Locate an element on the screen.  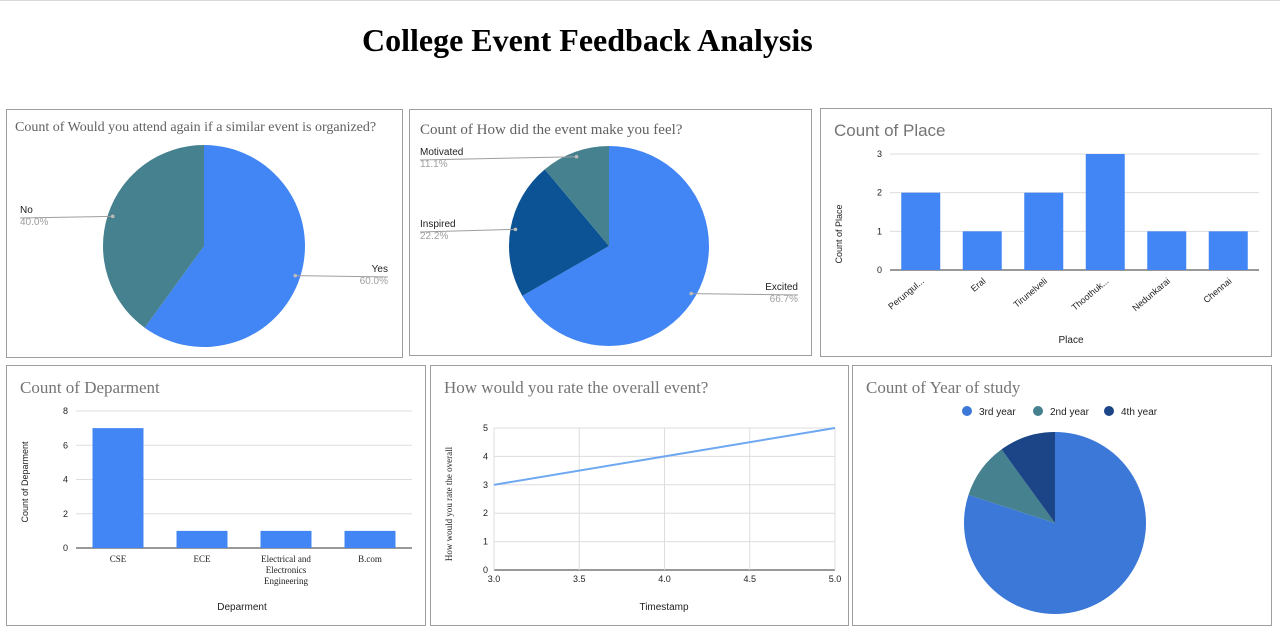
x-axis-title: Deparment is located at coordinates (242, 607).